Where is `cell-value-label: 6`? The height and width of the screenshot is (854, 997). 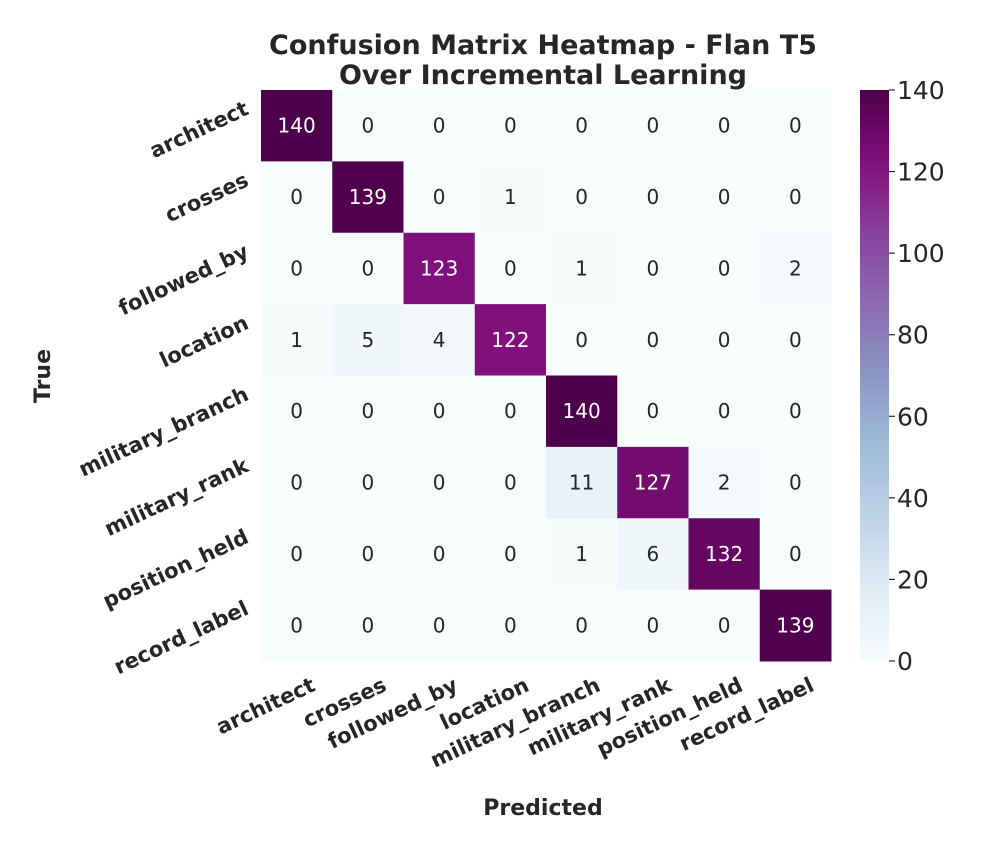
cell-value-label: 6 is located at coordinates (653, 554).